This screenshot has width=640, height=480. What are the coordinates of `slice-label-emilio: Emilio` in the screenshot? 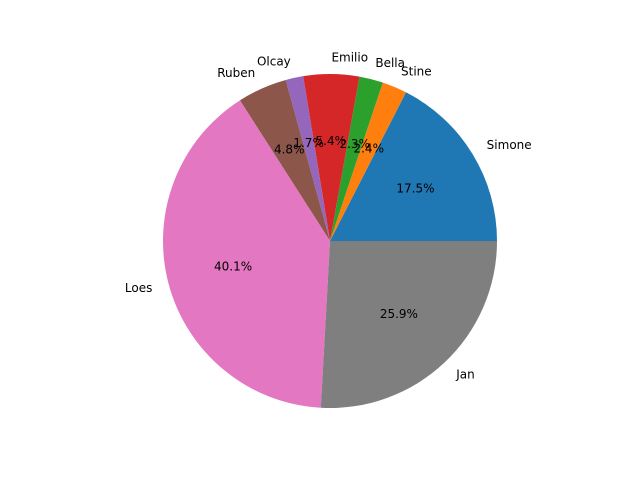 It's located at (349, 57).